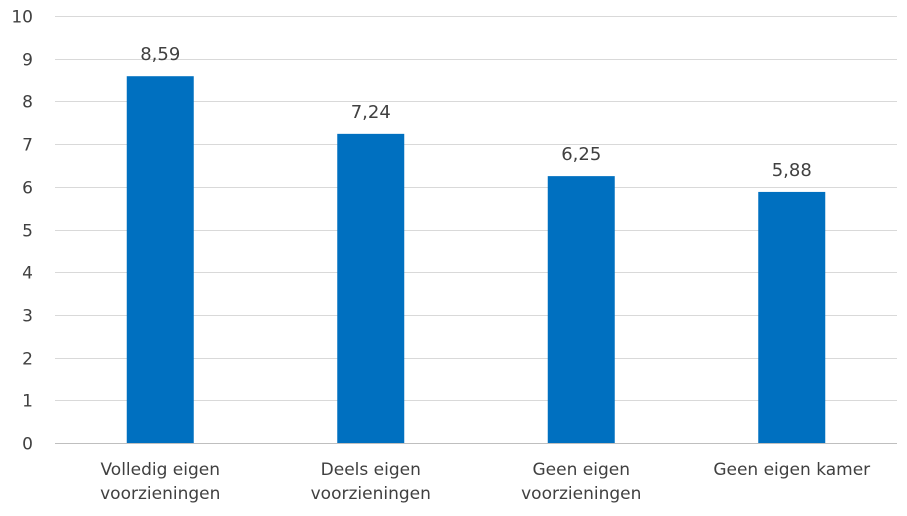 Image resolution: width=907 pixels, height=516 pixels. What do you see at coordinates (792, 170) in the screenshot?
I see `data-label: 5,88` at bounding box center [792, 170].